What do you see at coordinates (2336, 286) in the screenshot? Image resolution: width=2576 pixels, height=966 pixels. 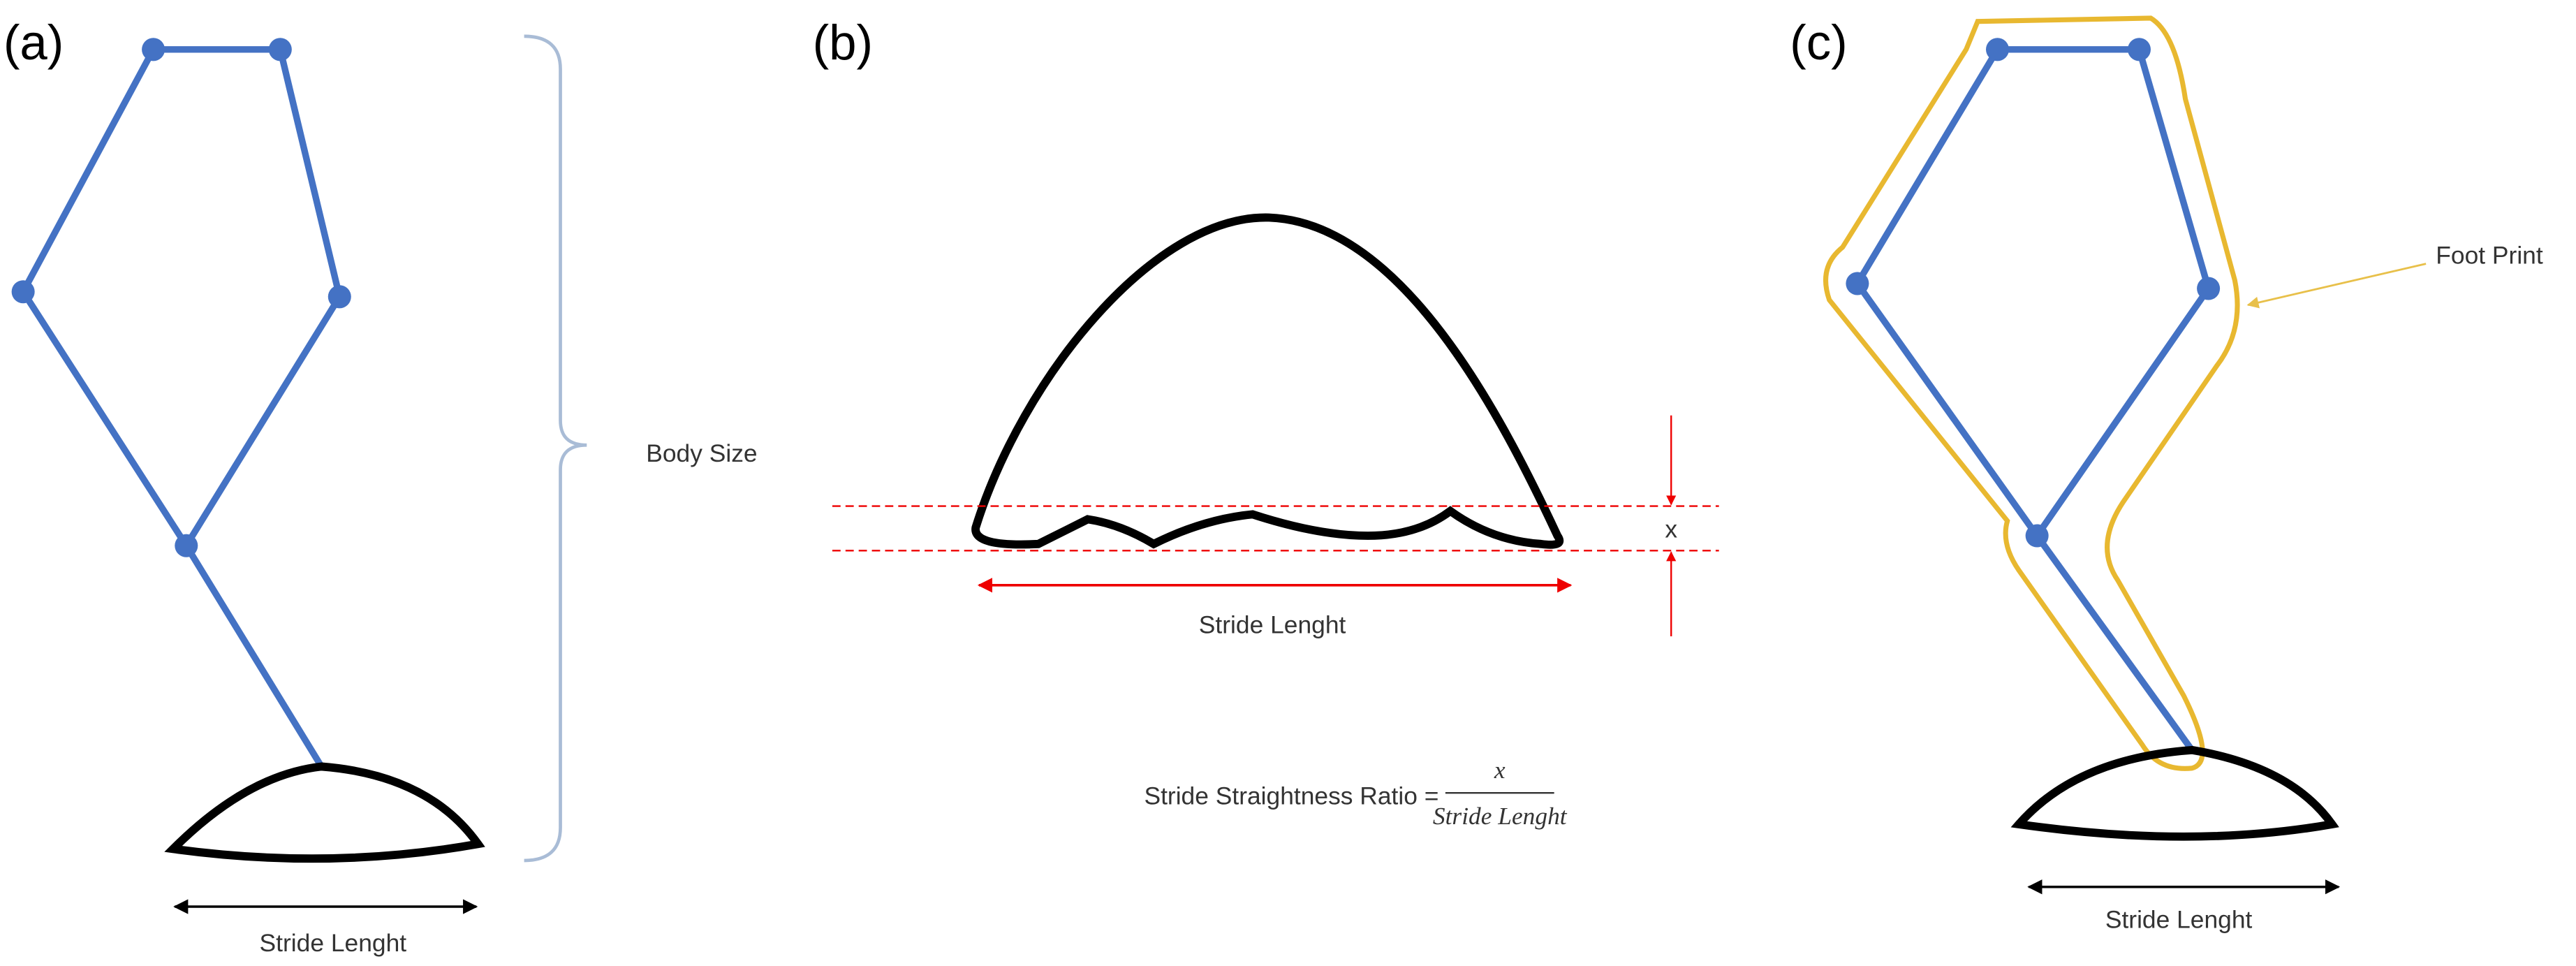 I see `footprint-pointer` at bounding box center [2336, 286].